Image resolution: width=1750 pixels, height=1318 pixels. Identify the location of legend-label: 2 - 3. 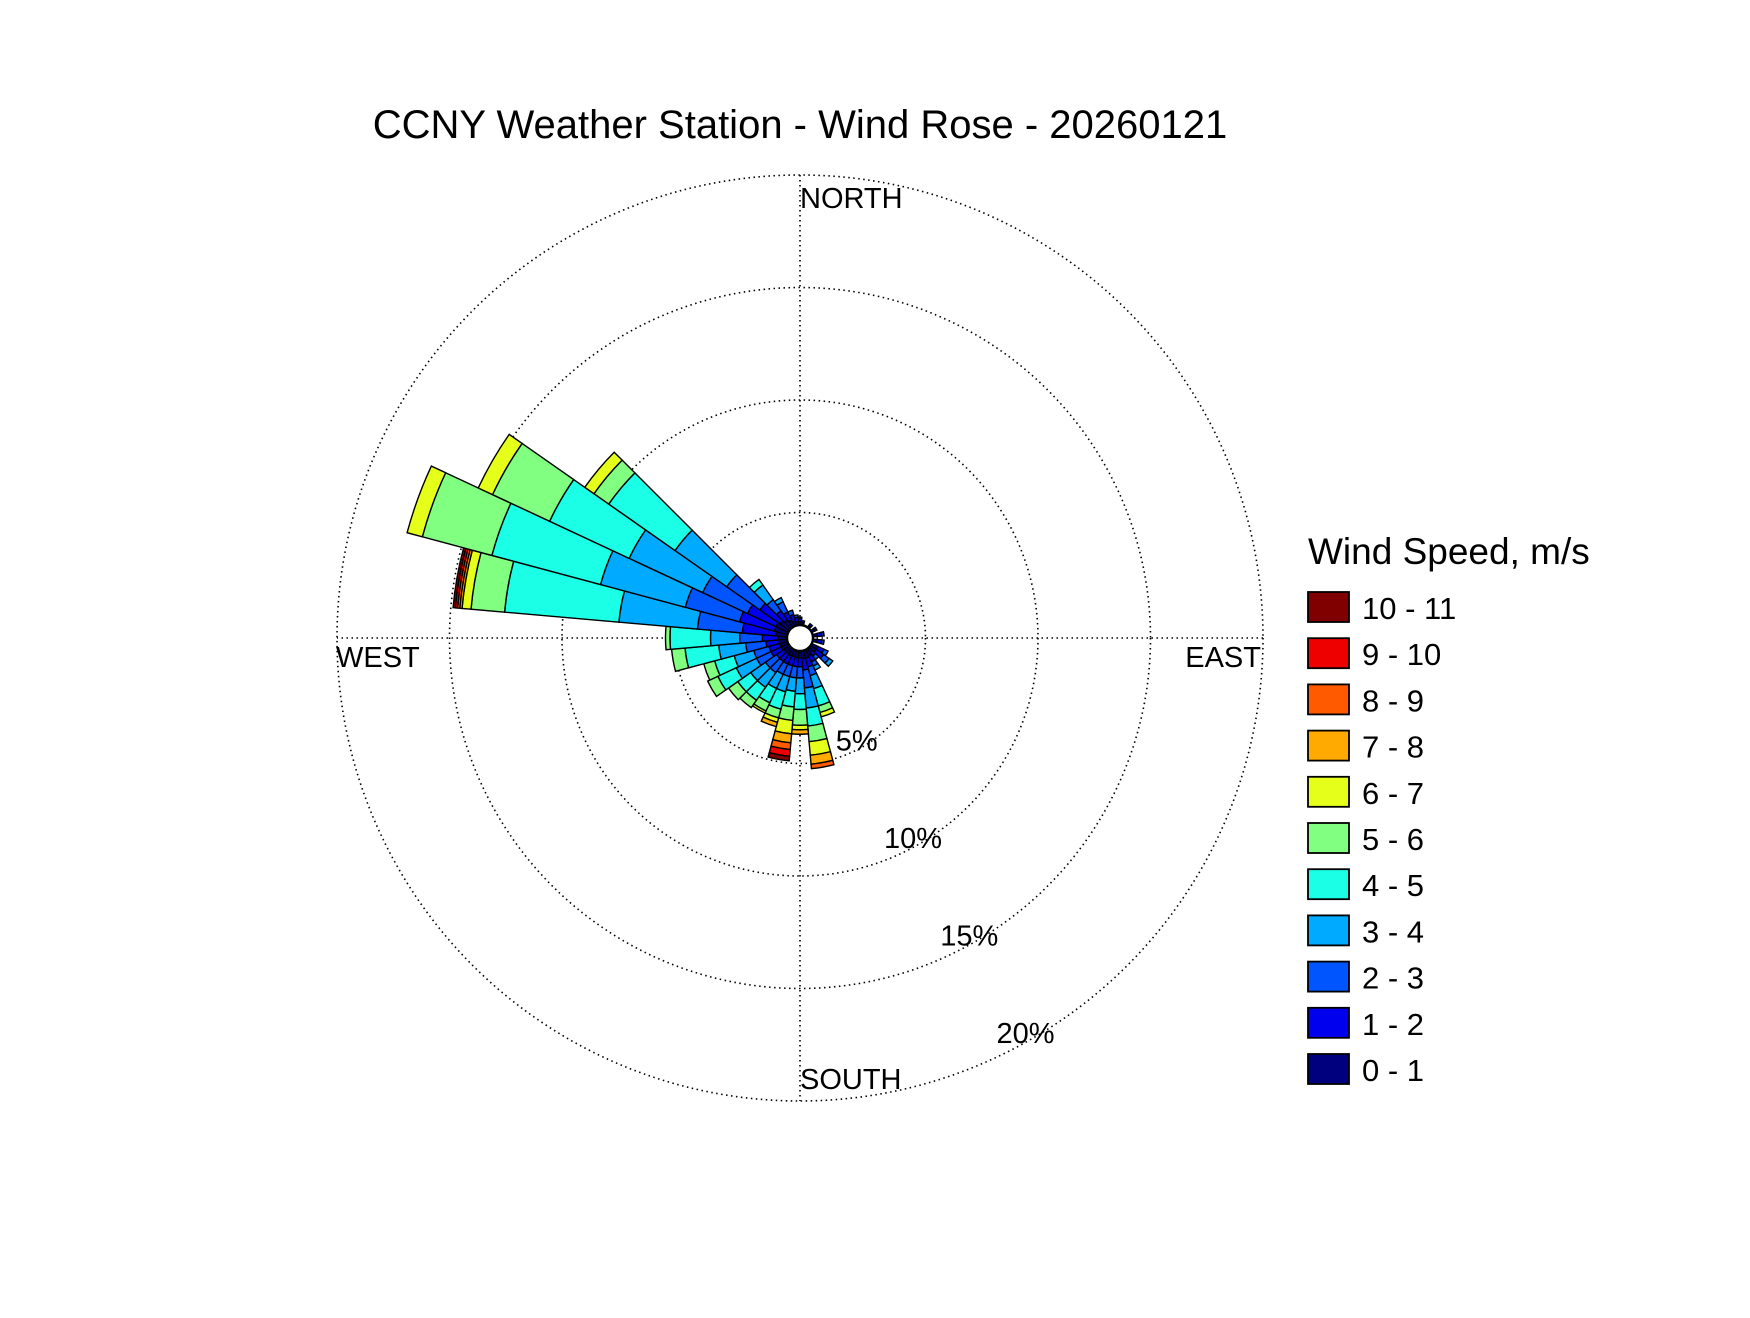
(1393, 978).